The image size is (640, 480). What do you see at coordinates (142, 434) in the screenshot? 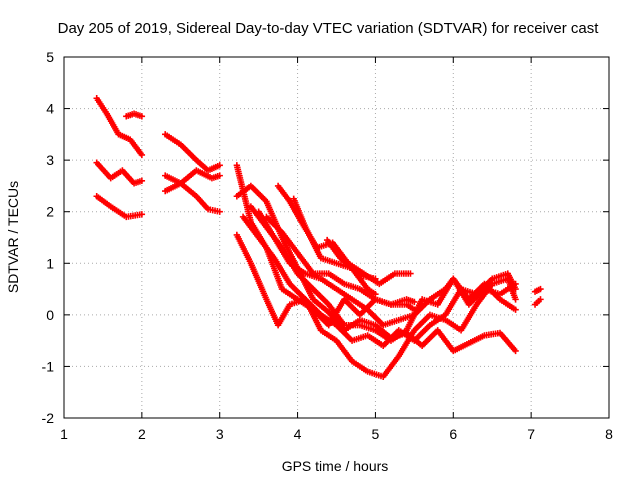
I see `x-tick-label: 2` at bounding box center [142, 434].